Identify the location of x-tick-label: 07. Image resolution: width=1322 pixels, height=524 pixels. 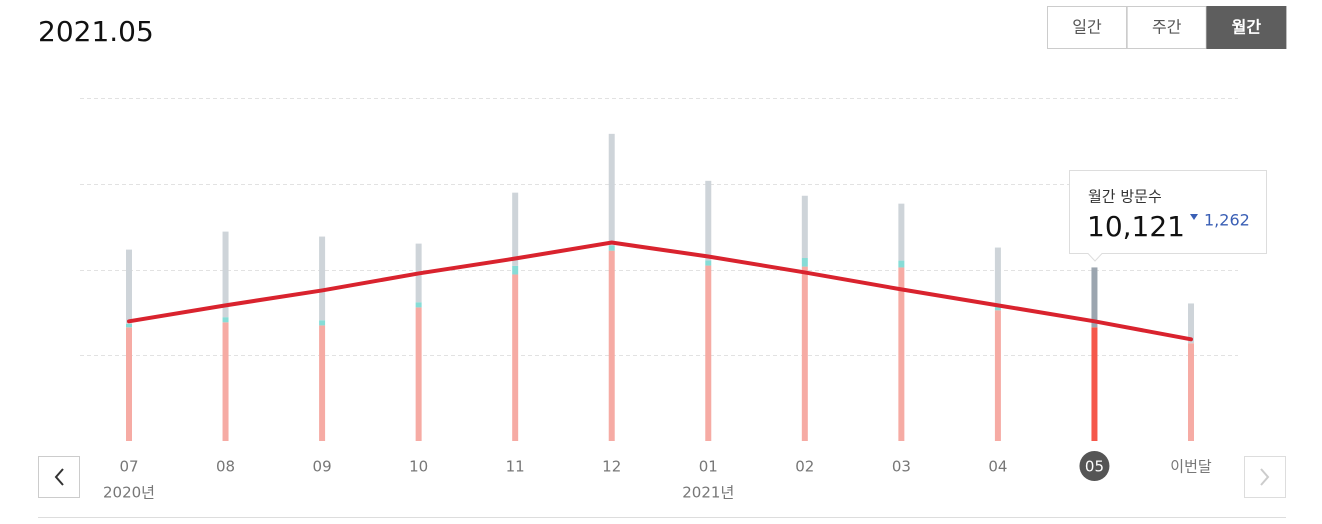
(128, 467).